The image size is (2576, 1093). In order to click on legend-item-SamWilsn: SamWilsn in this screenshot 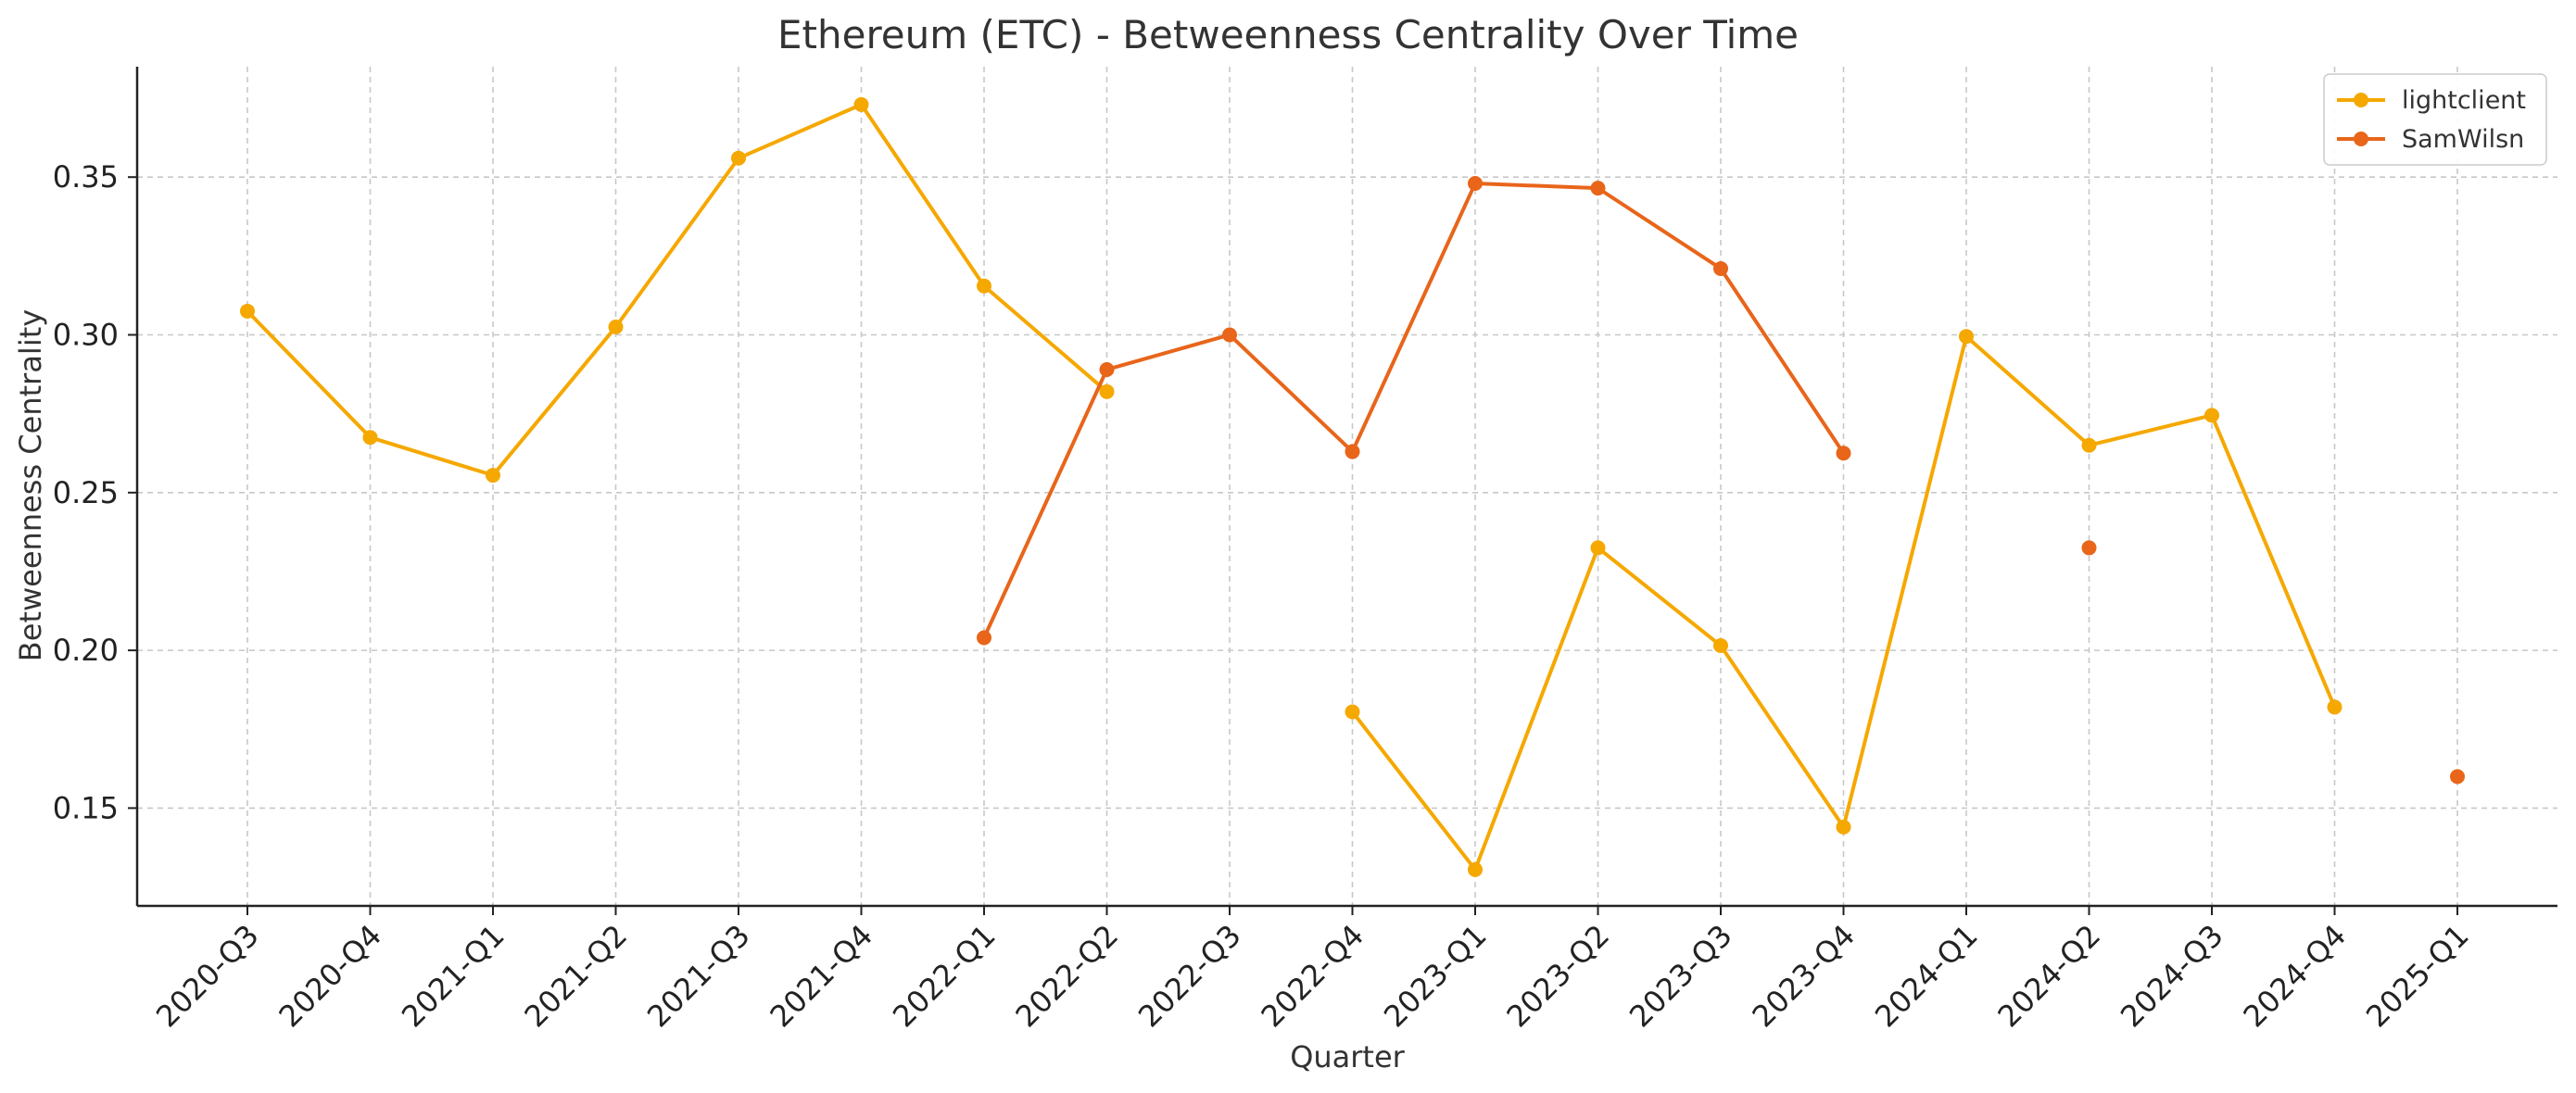, I will do `click(2431, 139)`.